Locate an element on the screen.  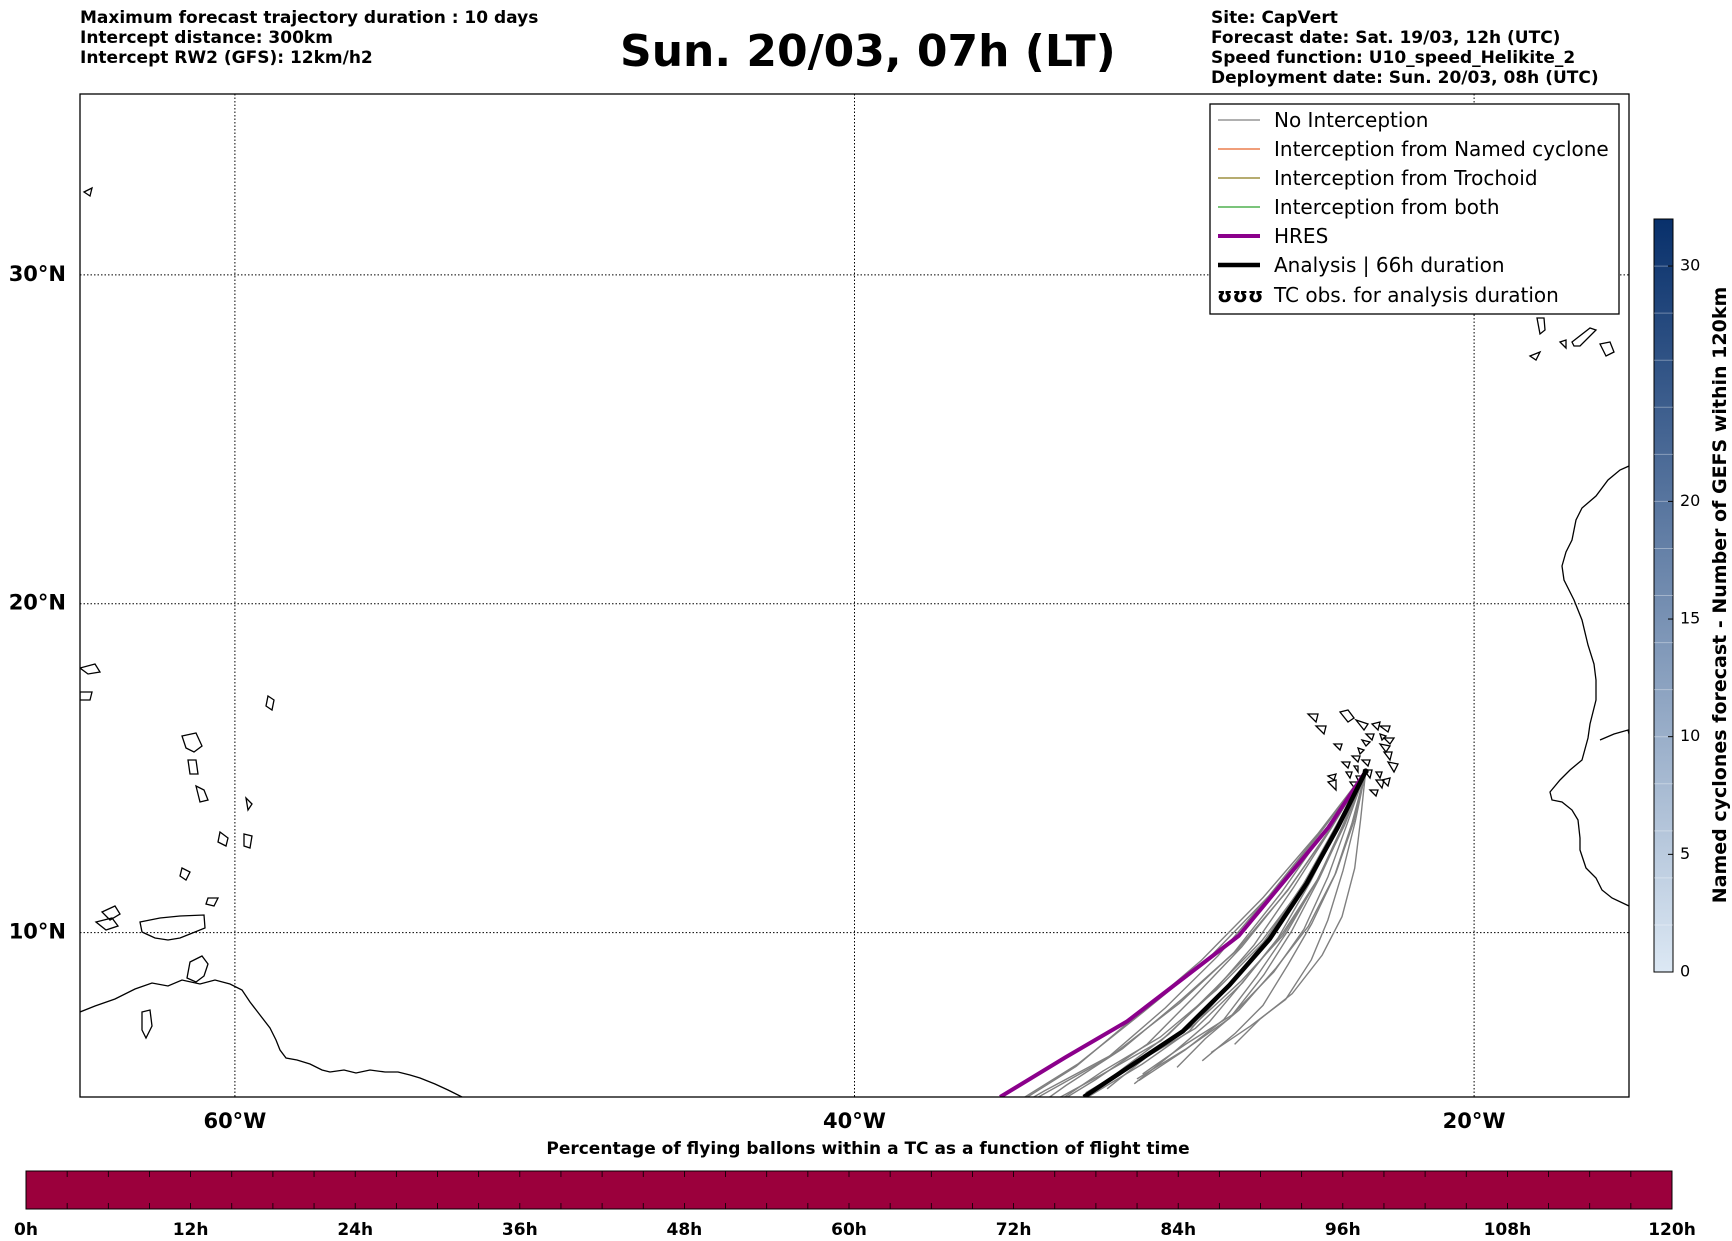
time-bar-tick-label: 84h is located at coordinates (1178, 1230).